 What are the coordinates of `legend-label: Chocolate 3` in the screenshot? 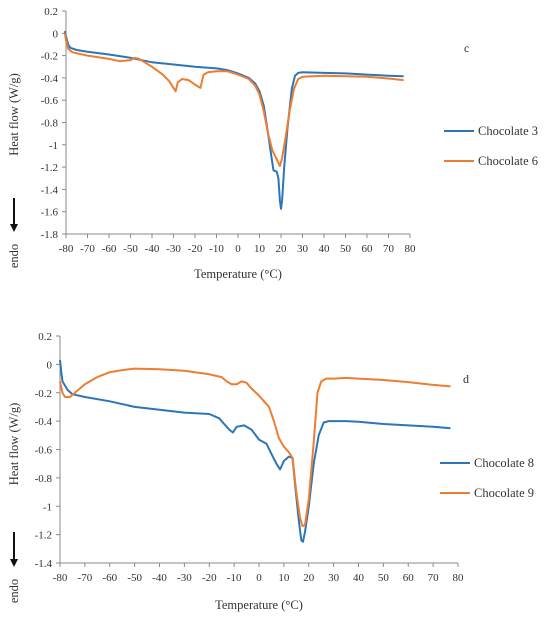 It's located at (508, 131).